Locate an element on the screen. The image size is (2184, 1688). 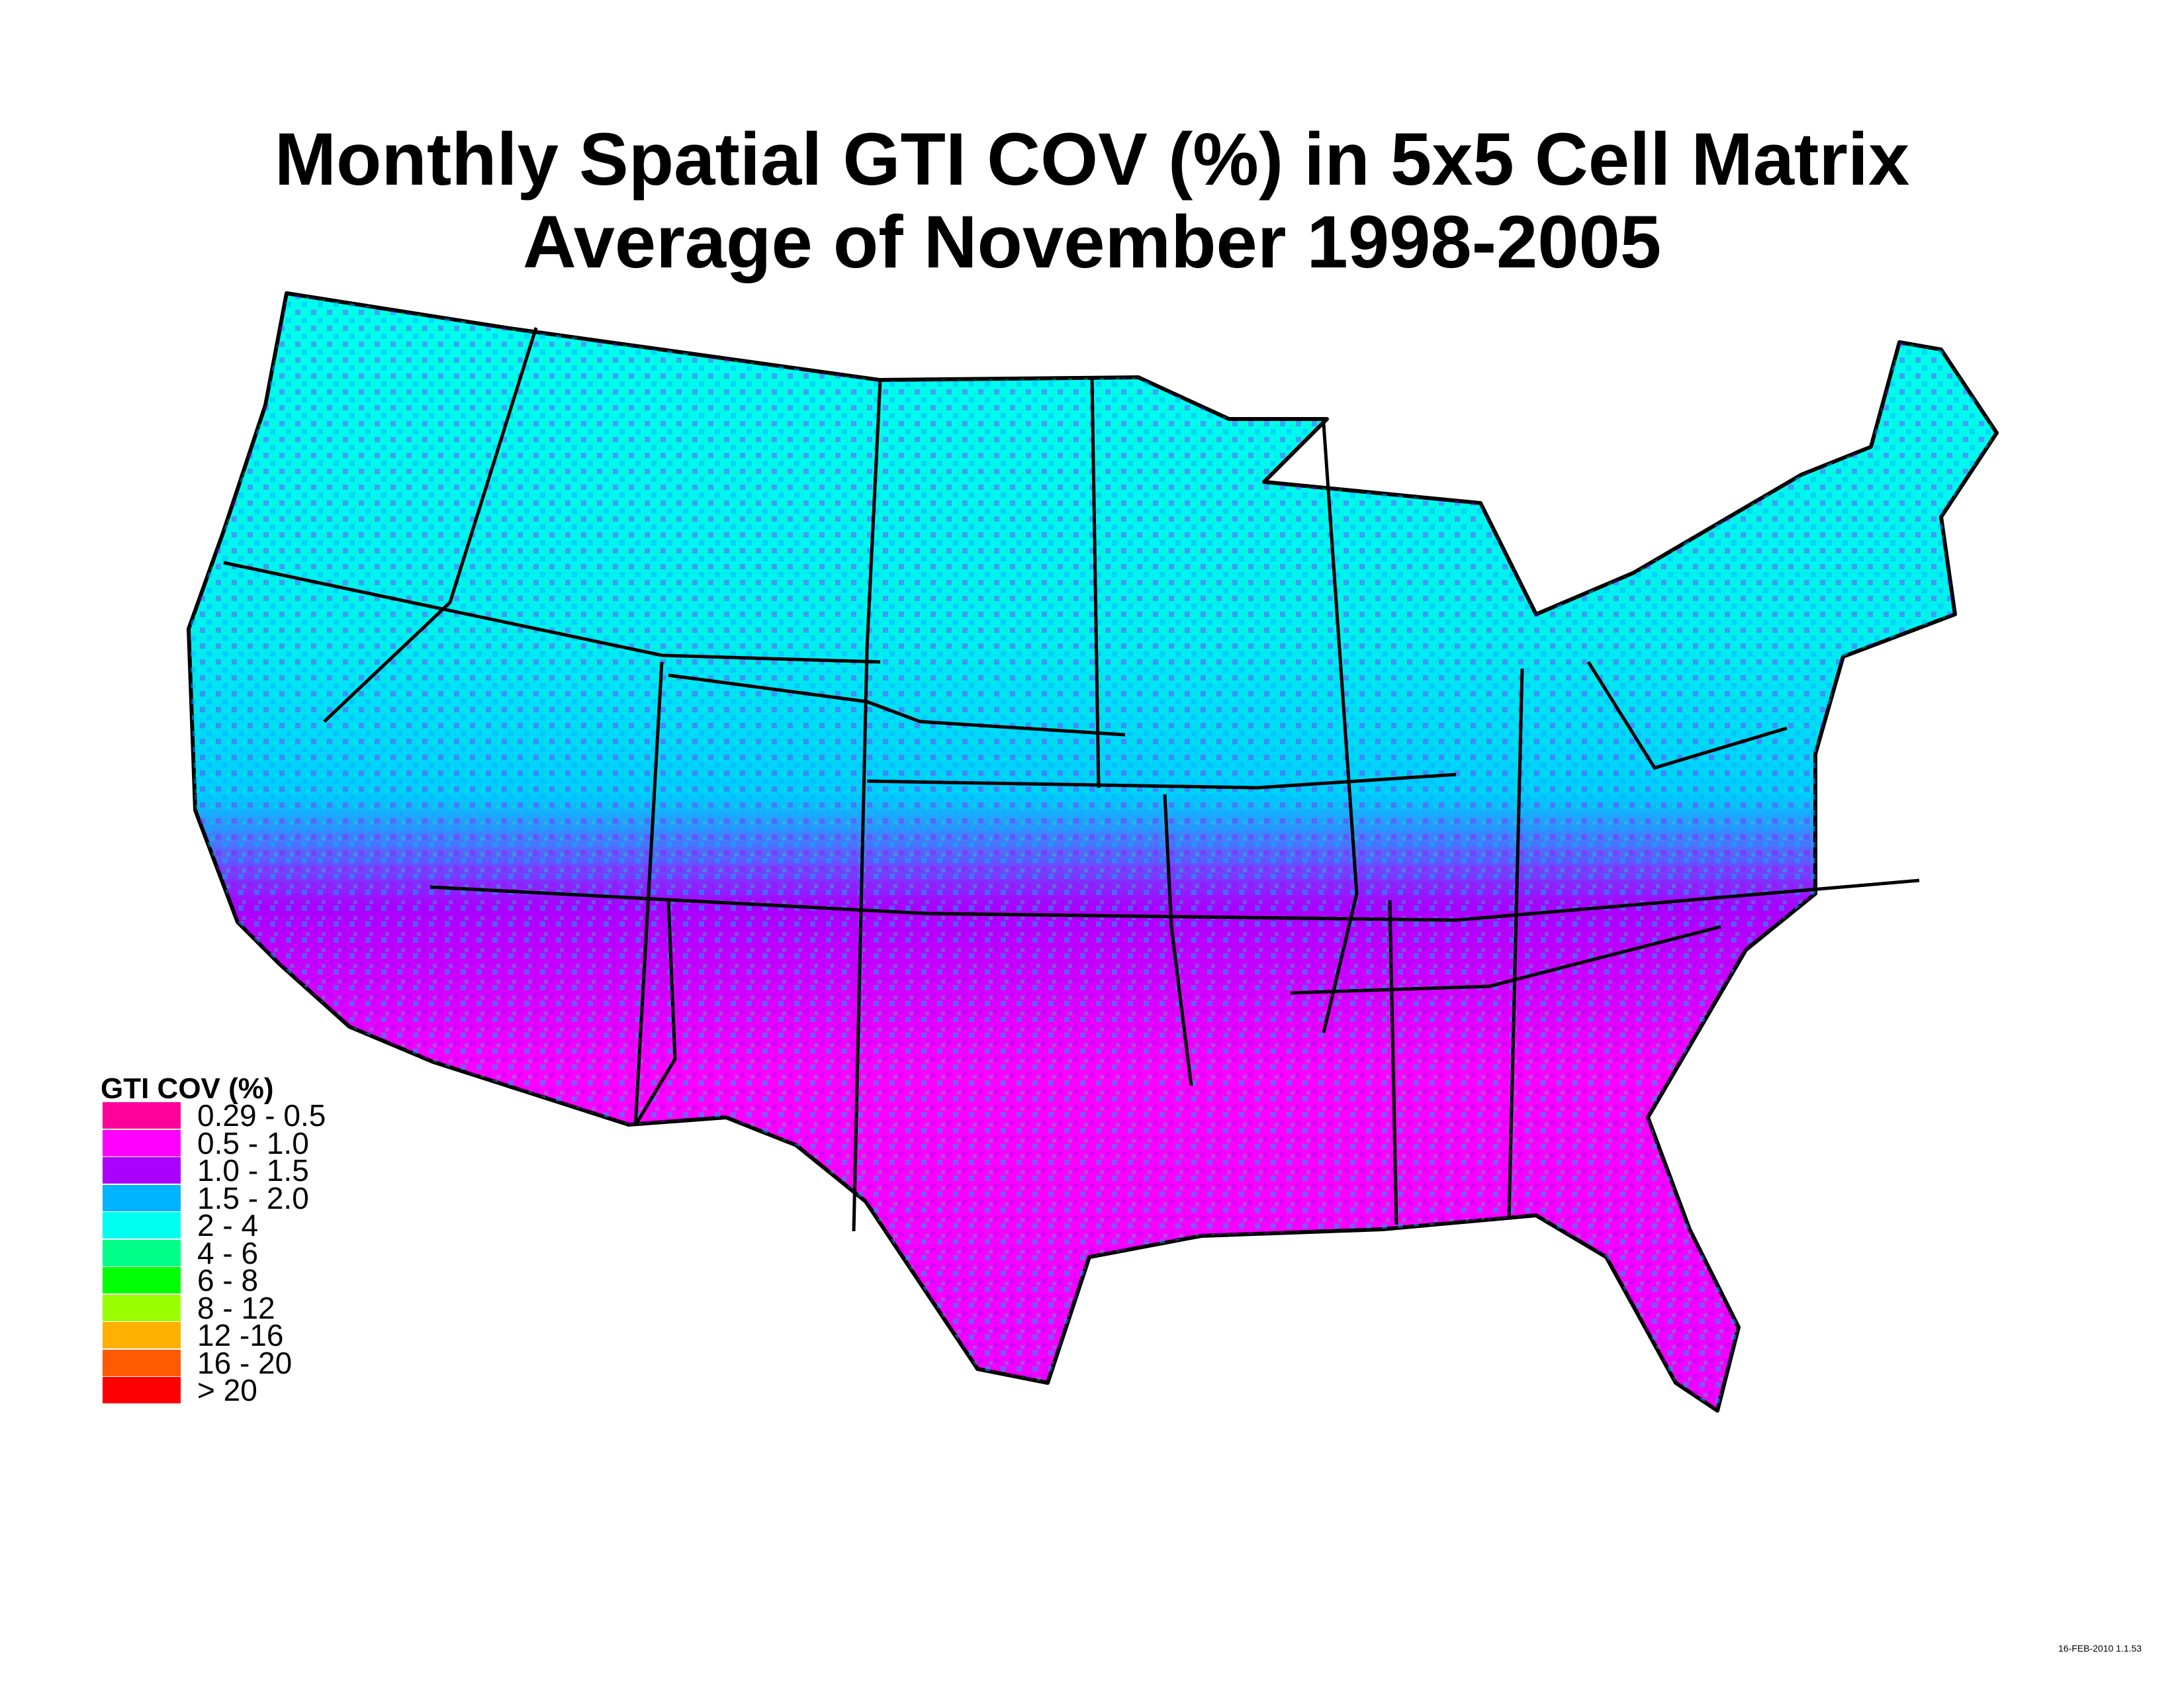
legend-label: 2 - 4 is located at coordinates (228, 1225).